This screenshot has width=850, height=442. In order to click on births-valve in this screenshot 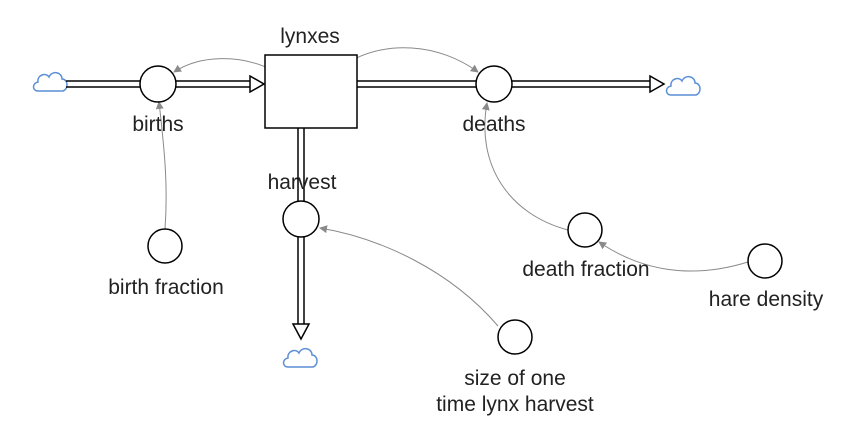, I will do `click(158, 84)`.